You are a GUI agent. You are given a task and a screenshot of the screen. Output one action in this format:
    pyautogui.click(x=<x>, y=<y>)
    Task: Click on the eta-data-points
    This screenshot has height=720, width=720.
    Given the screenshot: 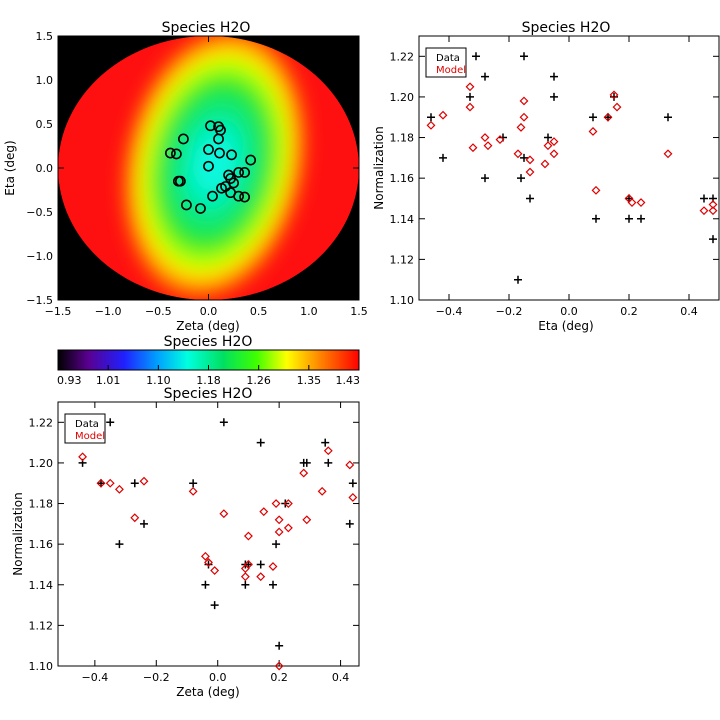 What is the action you would take?
    pyautogui.click(x=572, y=168)
    